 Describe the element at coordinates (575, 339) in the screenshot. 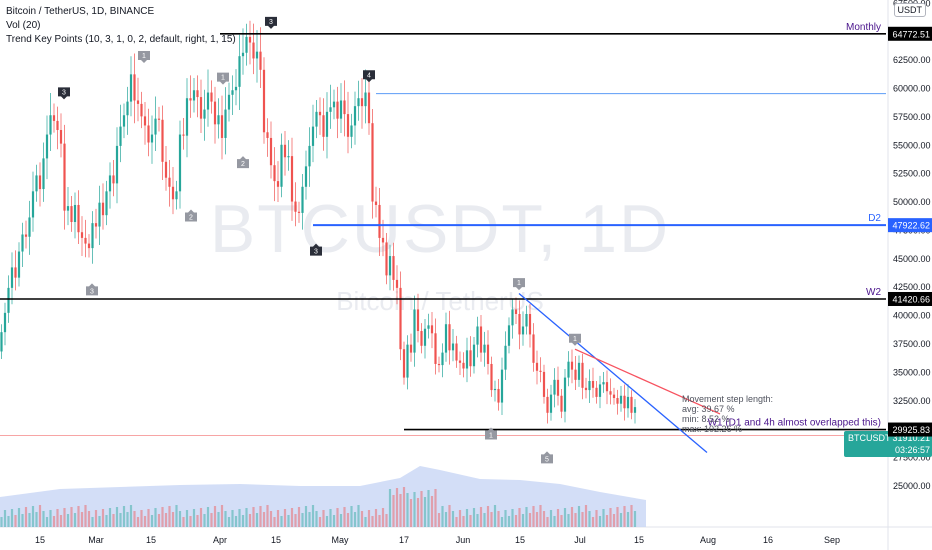

I see `trend-key-point-marker: 1` at that location.